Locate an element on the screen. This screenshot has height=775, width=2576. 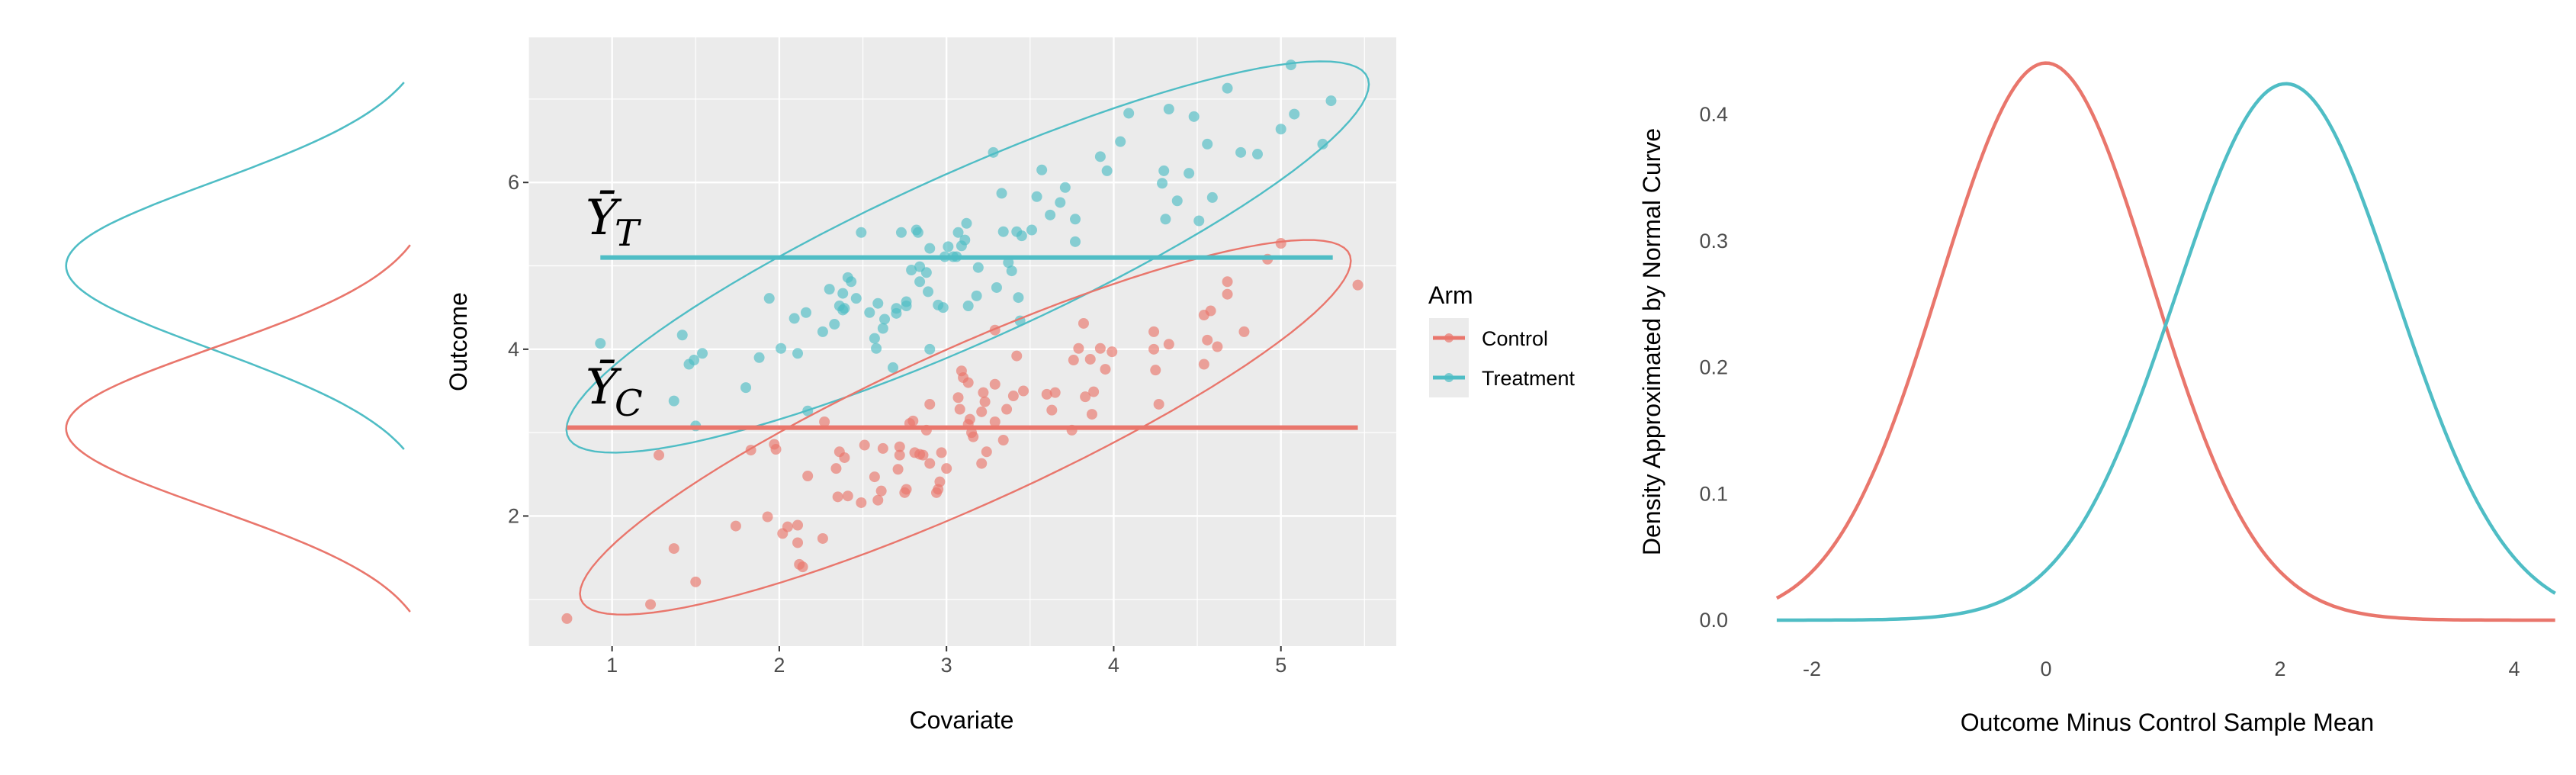
x-axis-title: Covariate is located at coordinates (962, 720).